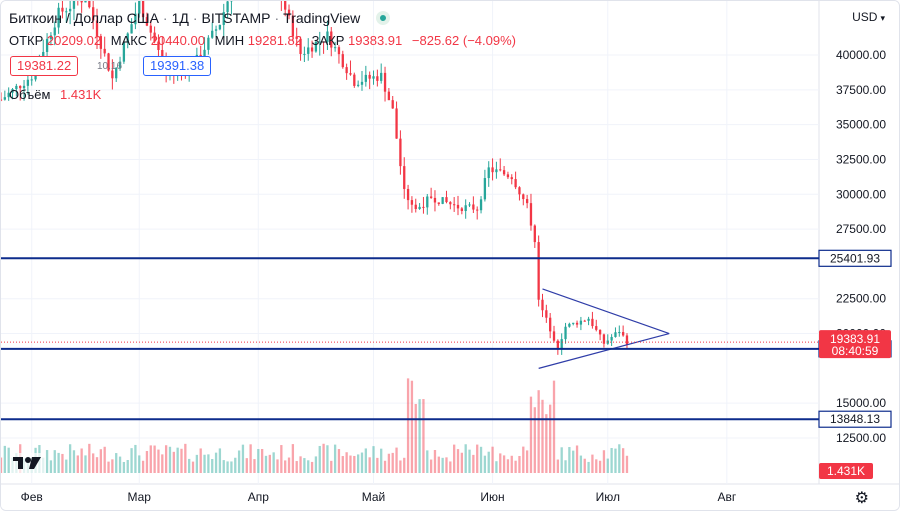 The width and height of the screenshot is (900, 511). Describe the element at coordinates (177, 40) in the screenshot. I see `high-value: 20440.00` at that location.